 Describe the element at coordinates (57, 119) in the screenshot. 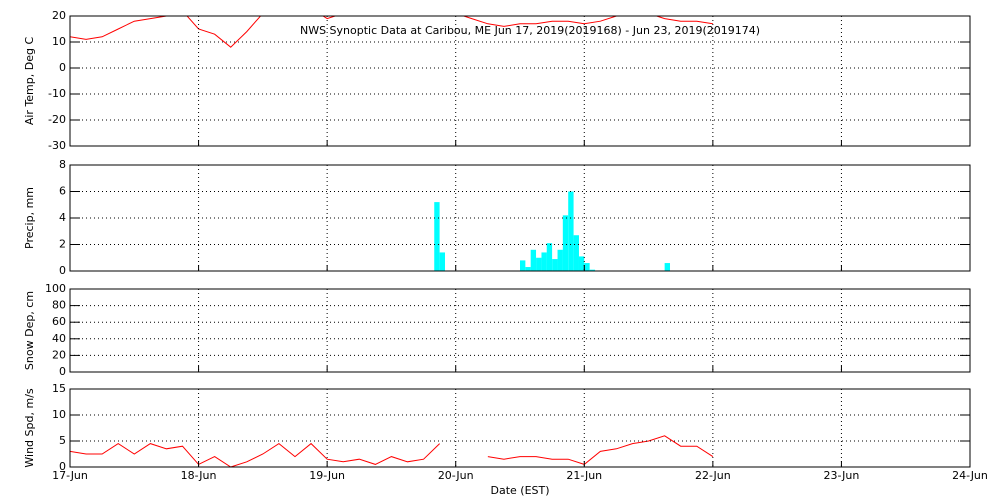

I see `y-tick-label: -20` at that location.